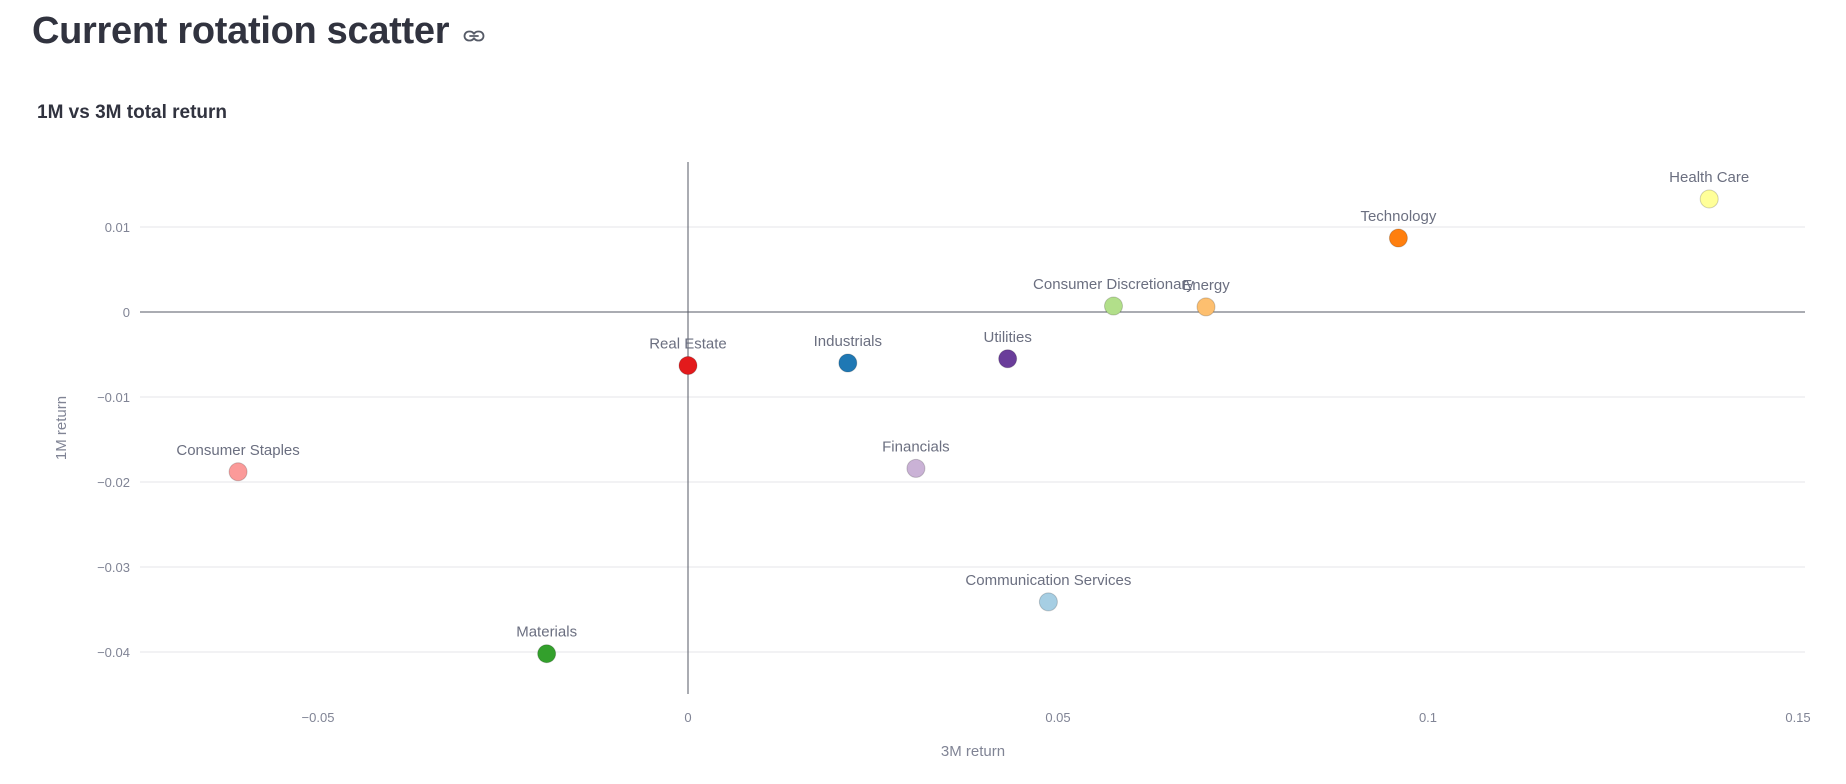 This screenshot has width=1846, height=784. Describe the element at coordinates (546, 632) in the screenshot. I see `point-label: Materials` at that location.